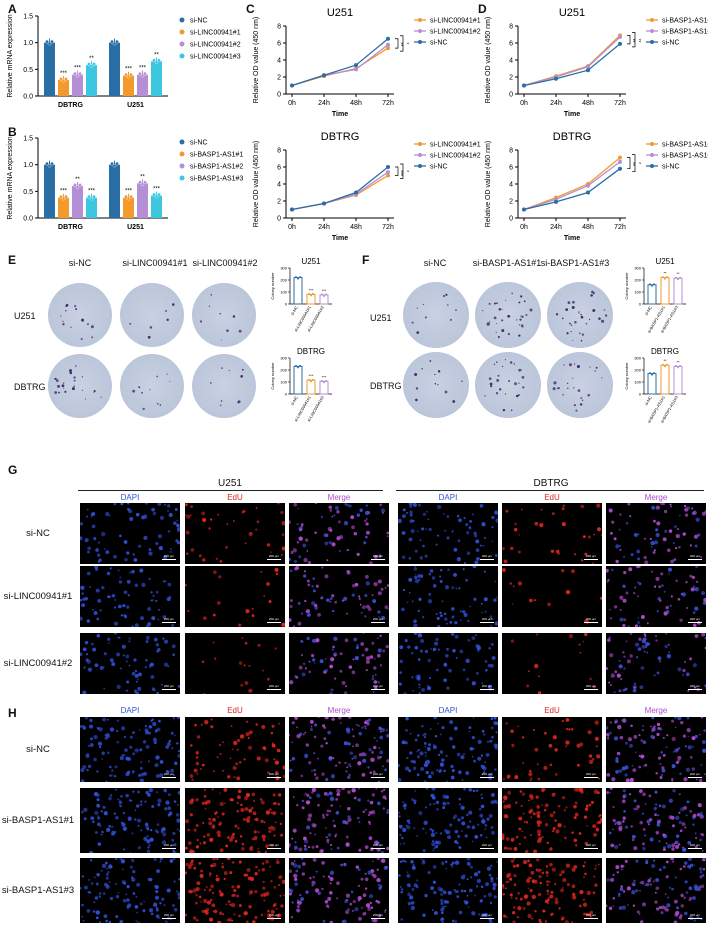  I want to click on channel-label: EdU, so click(235, 497).